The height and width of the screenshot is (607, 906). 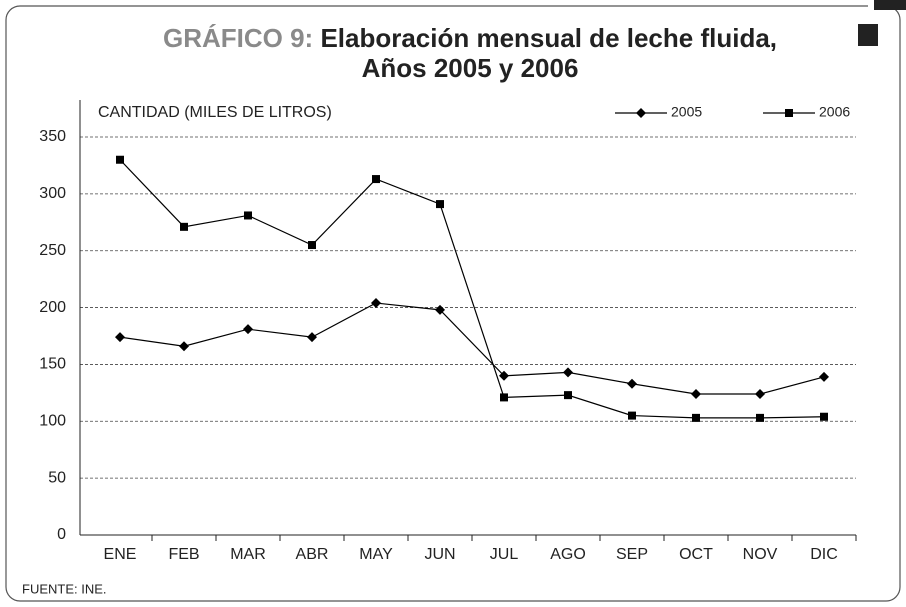 I want to click on x-tick-label: AGO, so click(x=568, y=554).